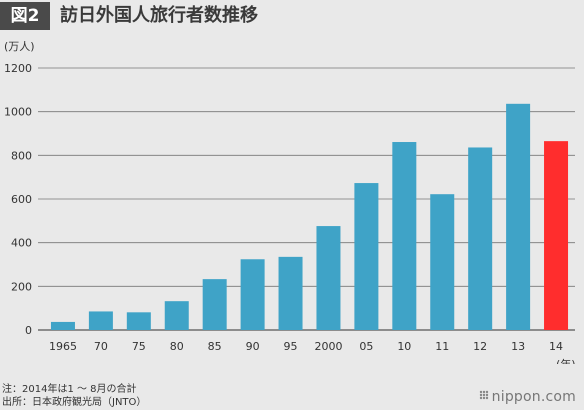  Describe the element at coordinates (215, 346) in the screenshot. I see `x-tick-label: 85` at that location.